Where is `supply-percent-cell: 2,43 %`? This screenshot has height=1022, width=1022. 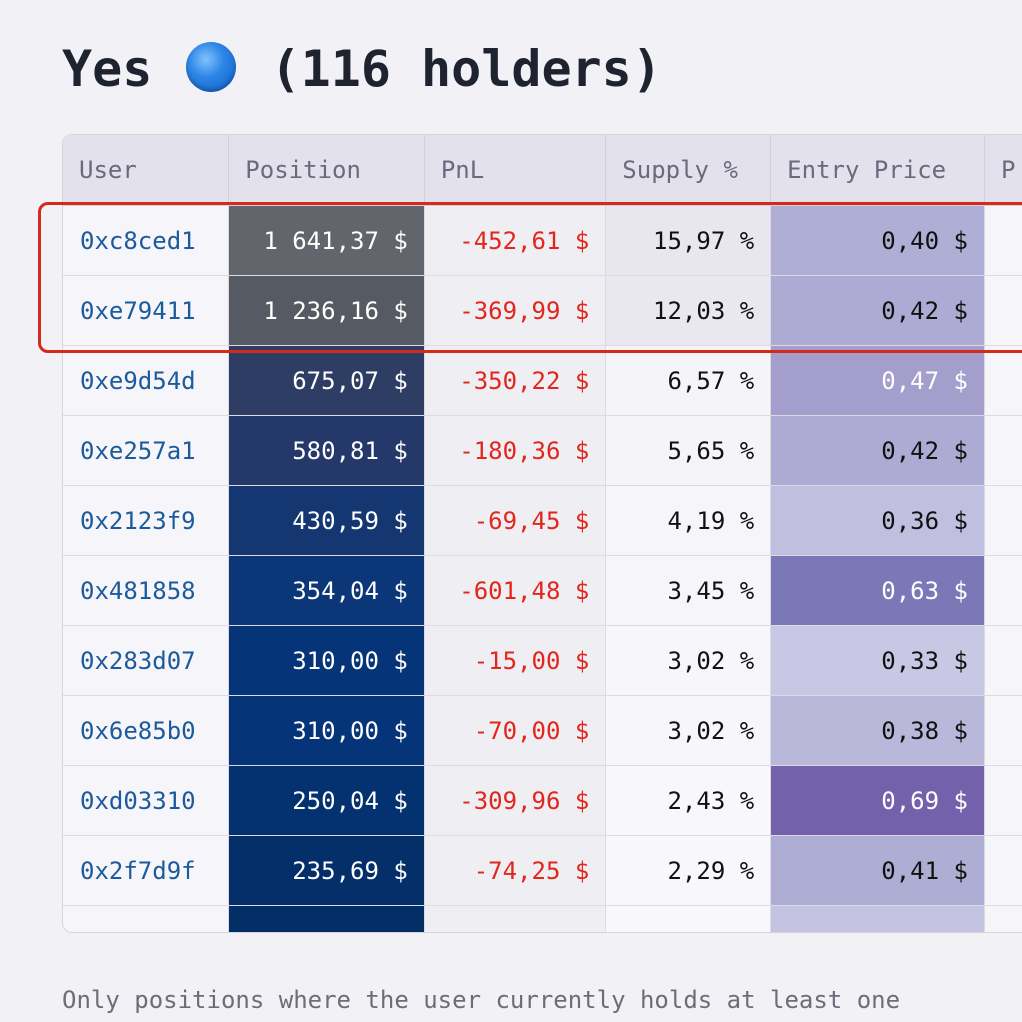 supply-percent-cell: 2,43 % is located at coordinates (688, 800).